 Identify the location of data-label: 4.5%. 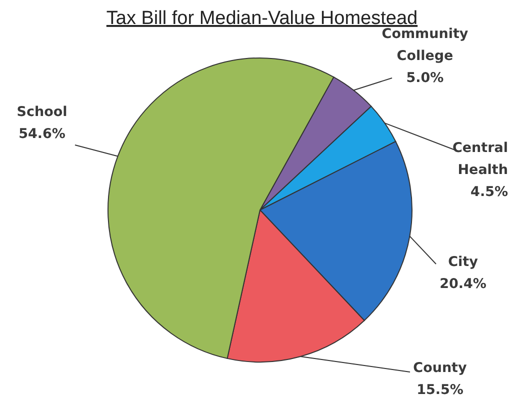
(489, 192).